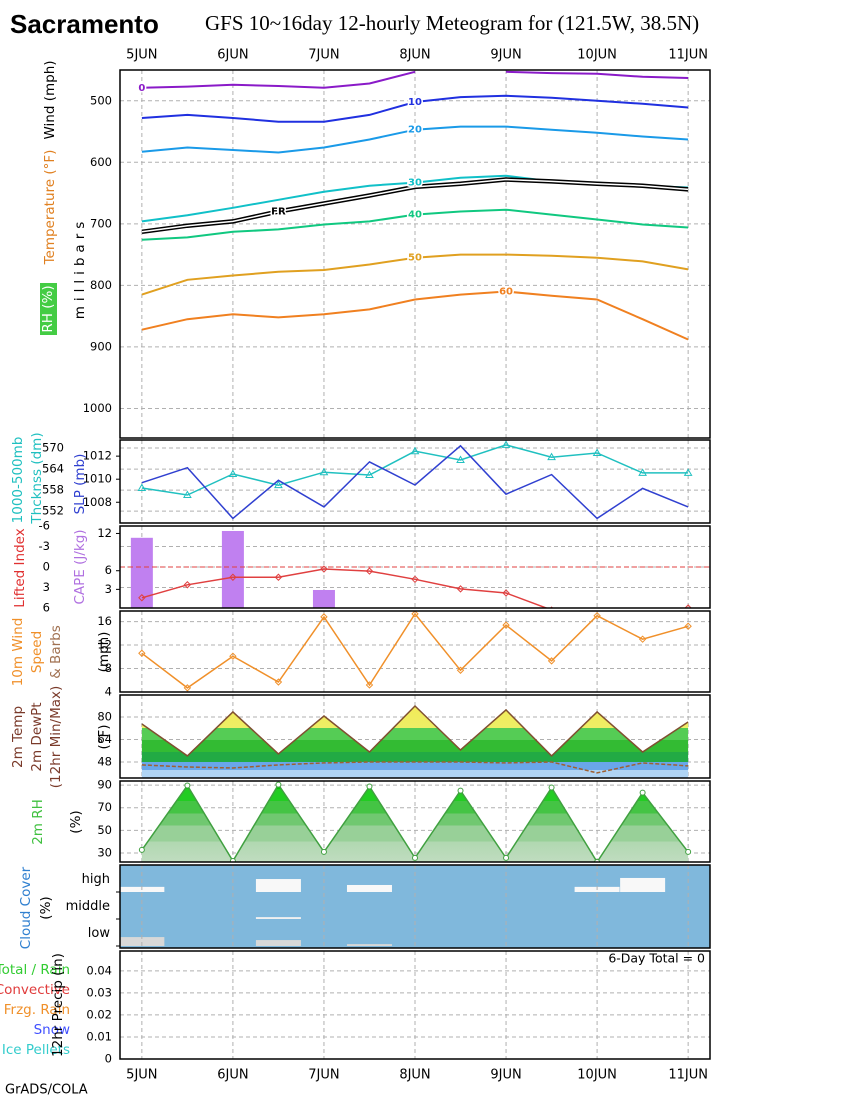  What do you see at coordinates (108, 668) in the screenshot?
I see `y-tick-label: 8` at bounding box center [108, 668].